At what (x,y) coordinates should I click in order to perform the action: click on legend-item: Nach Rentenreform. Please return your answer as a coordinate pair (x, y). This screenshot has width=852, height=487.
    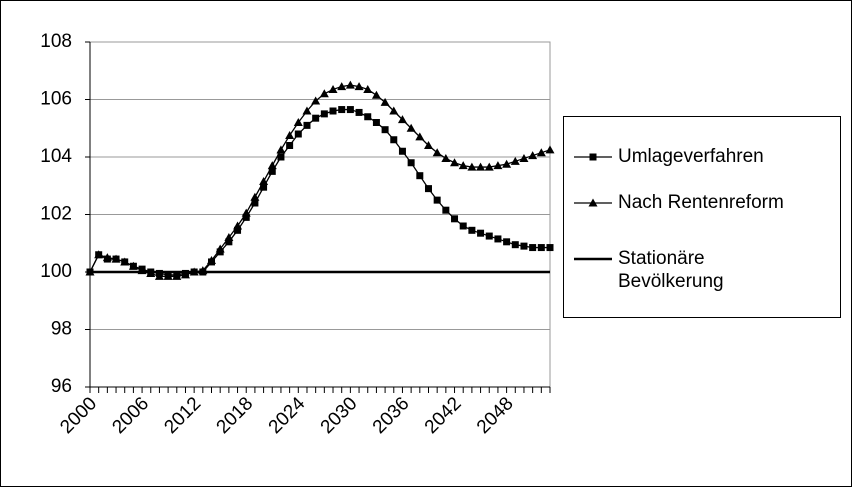
    Looking at the image, I should click on (686, 202).